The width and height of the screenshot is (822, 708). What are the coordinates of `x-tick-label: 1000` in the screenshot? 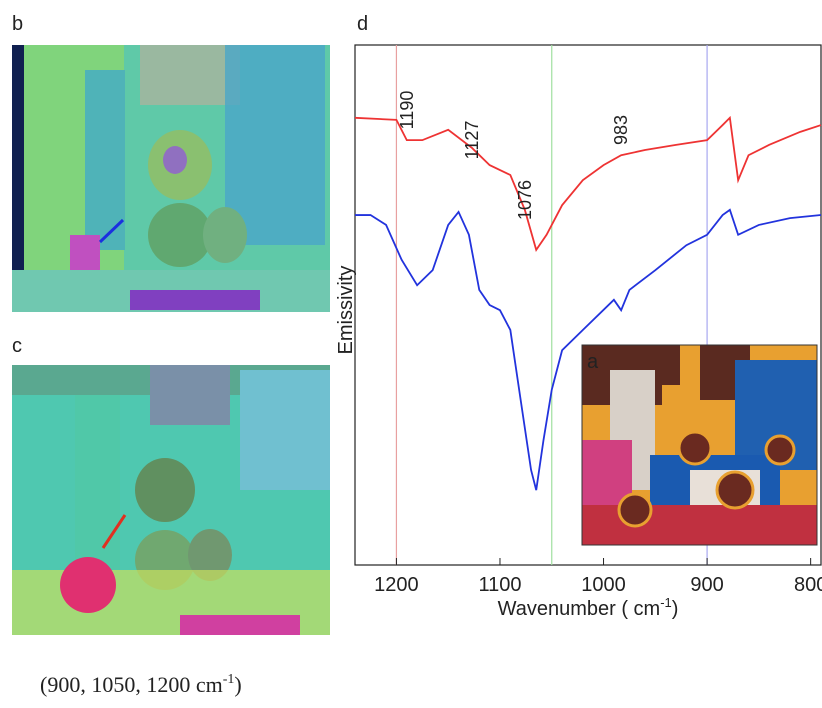 It's located at (603, 585).